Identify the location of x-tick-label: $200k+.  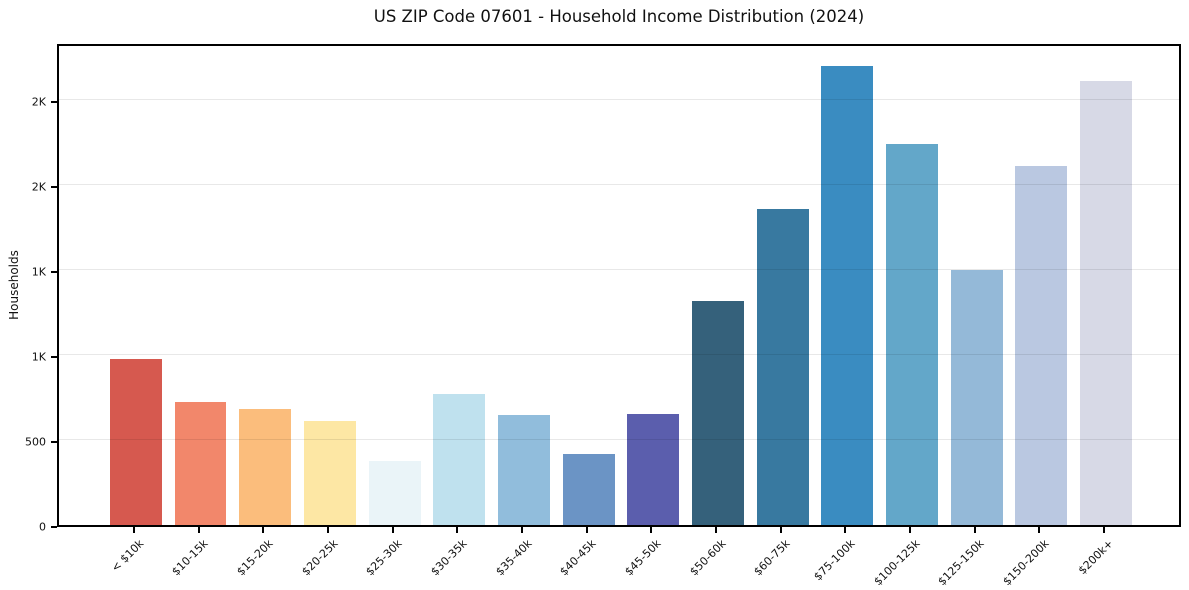
(1096, 557).